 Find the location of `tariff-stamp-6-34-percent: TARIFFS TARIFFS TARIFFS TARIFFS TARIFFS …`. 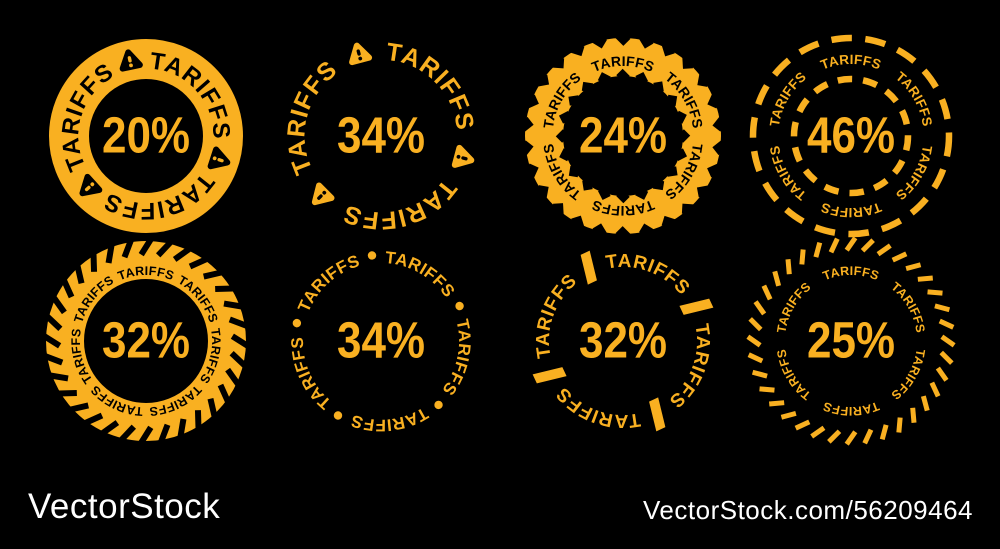

tariff-stamp-6-34-percent: TARIFFS TARIFFS TARIFFS TARIFFS TARIFFS … is located at coordinates (381, 341).